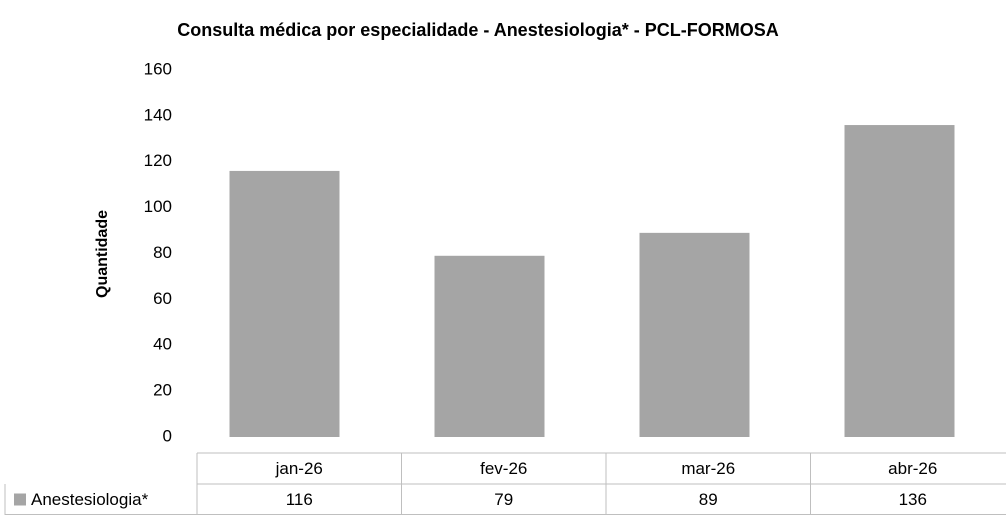  I want to click on y-tick-label: 140, so click(158, 114).